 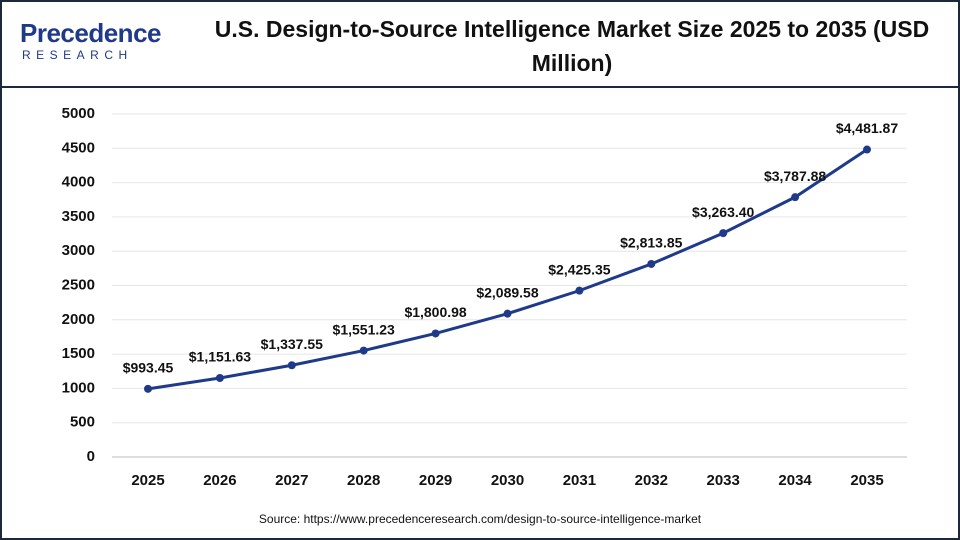 What do you see at coordinates (651, 243) in the screenshot?
I see `data-label: $2,813.85` at bounding box center [651, 243].